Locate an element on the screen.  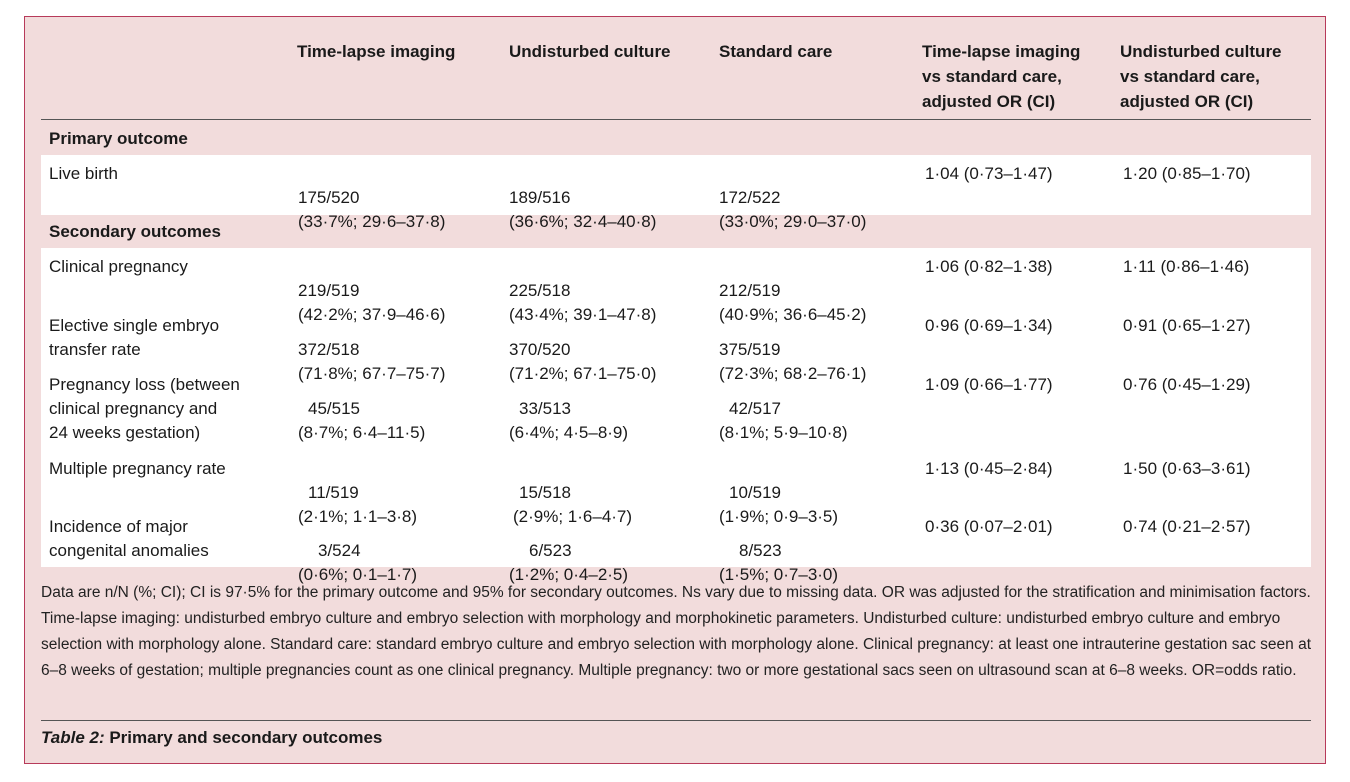
row-label: Multiple pregnancy rate is located at coordinates (137, 468).